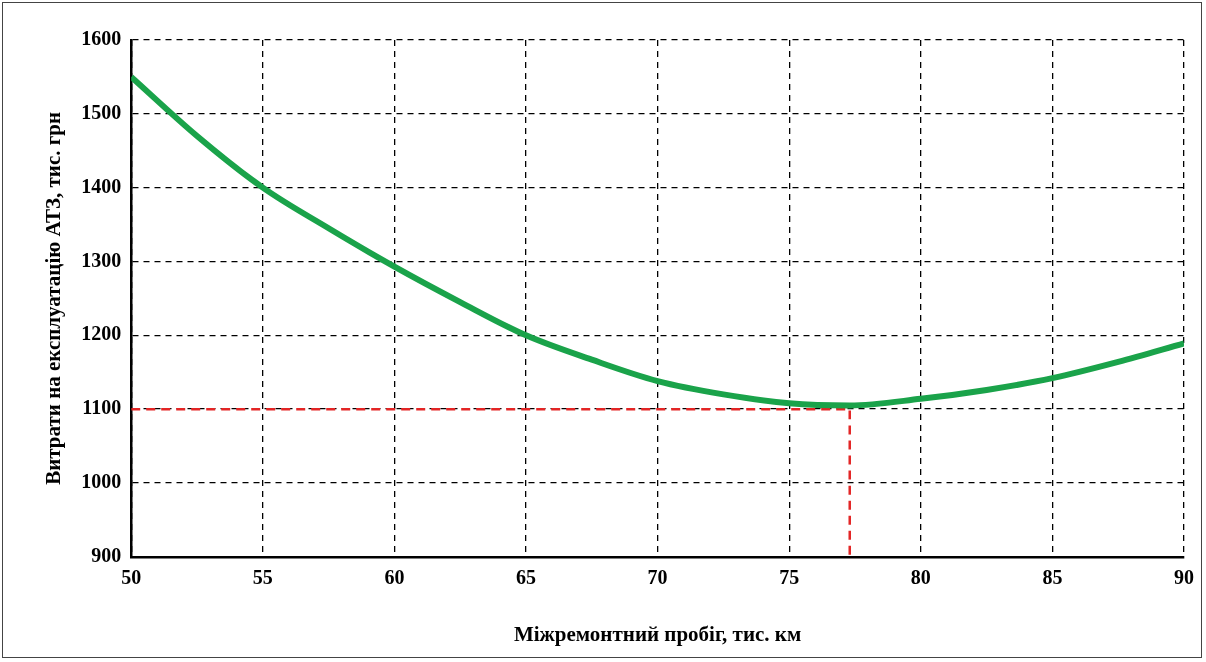 The image size is (1206, 662). What do you see at coordinates (394, 576) in the screenshot?
I see `x-tick-label: 60` at bounding box center [394, 576].